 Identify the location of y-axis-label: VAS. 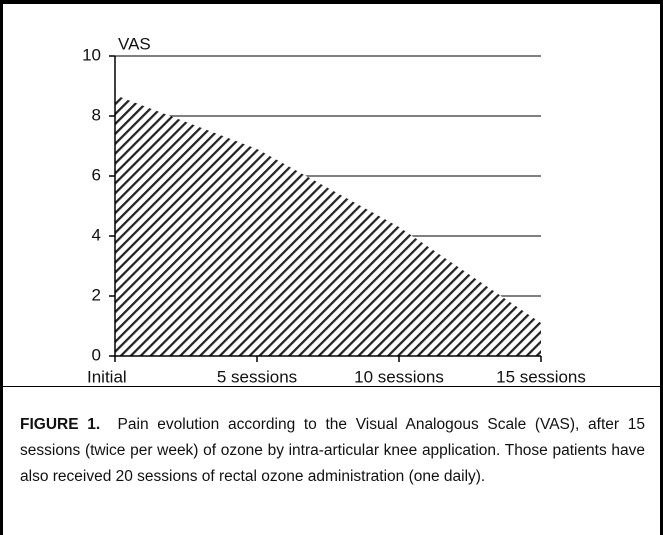
(134, 43).